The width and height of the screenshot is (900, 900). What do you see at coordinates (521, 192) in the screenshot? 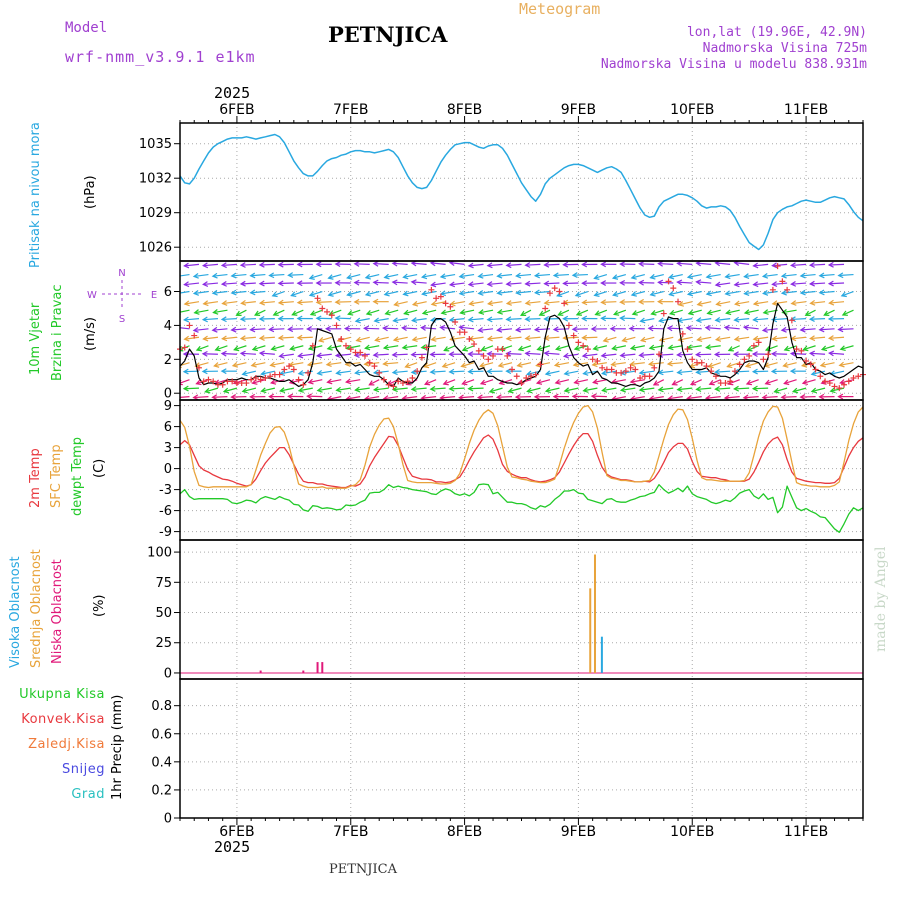
I see `pressure-line` at bounding box center [521, 192].